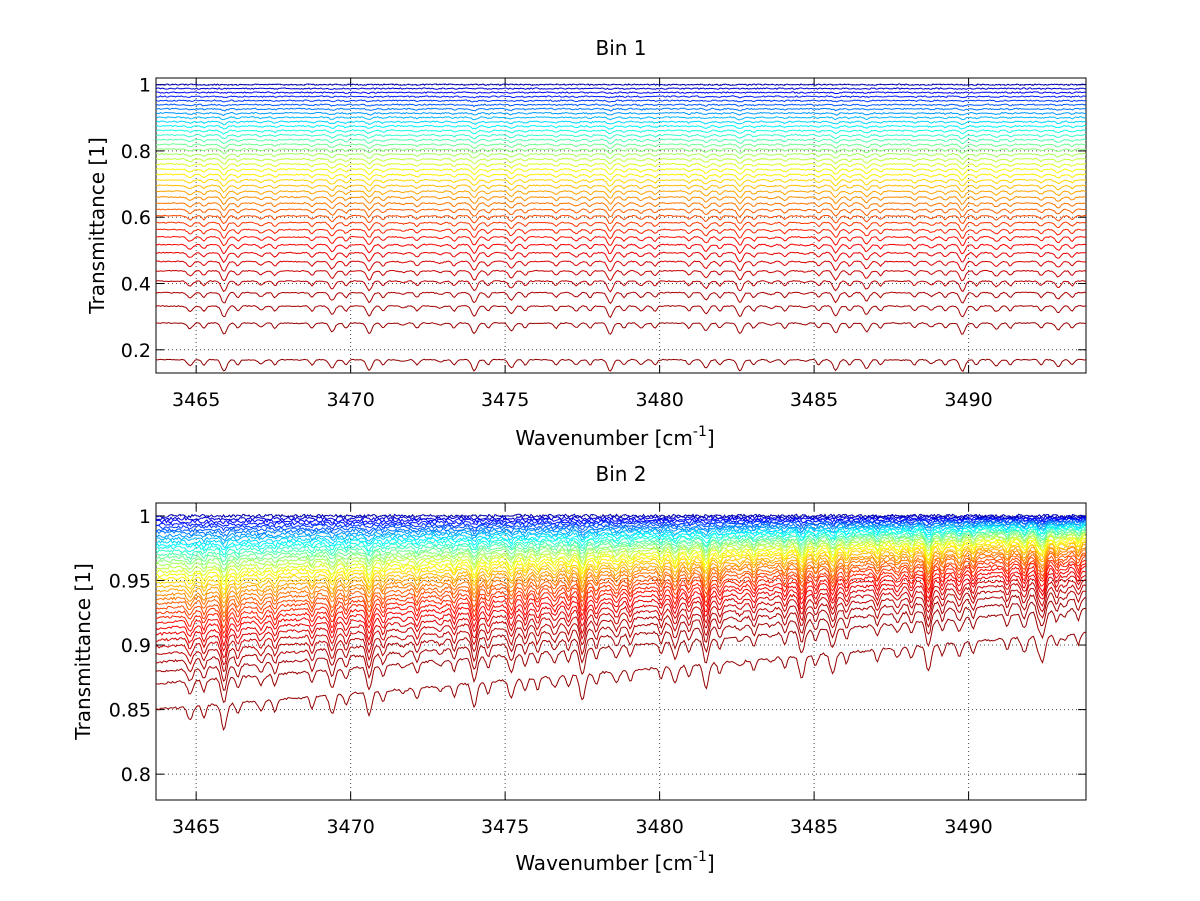 The height and width of the screenshot is (901, 1200). Describe the element at coordinates (130, 581) in the screenshot. I see `y-tick-label: 0.95` at that location.